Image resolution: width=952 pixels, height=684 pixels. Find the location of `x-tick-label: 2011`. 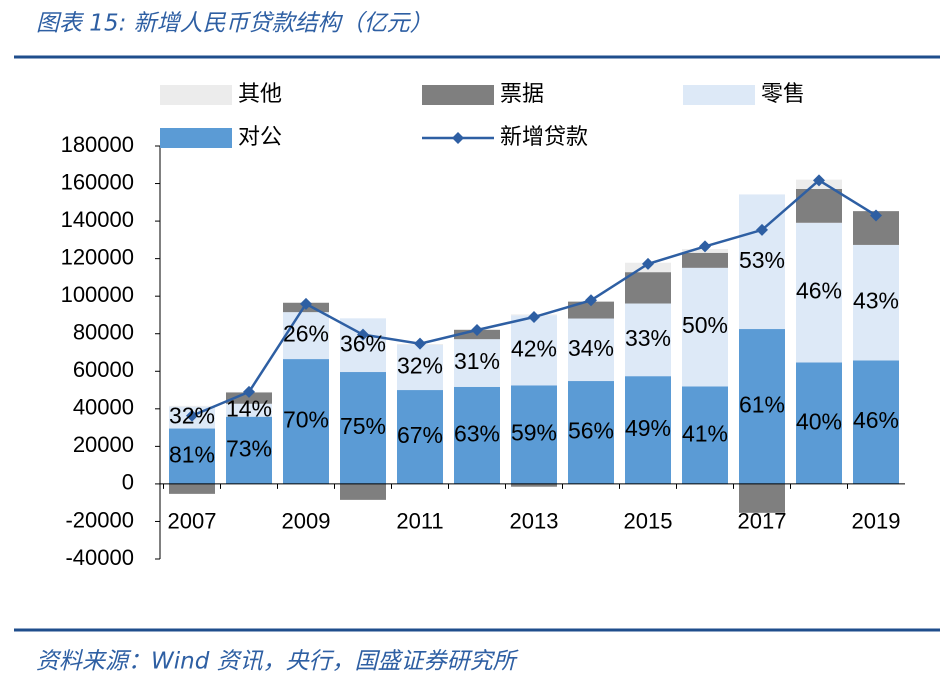

x-tick-label: 2011 is located at coordinates (419, 521).